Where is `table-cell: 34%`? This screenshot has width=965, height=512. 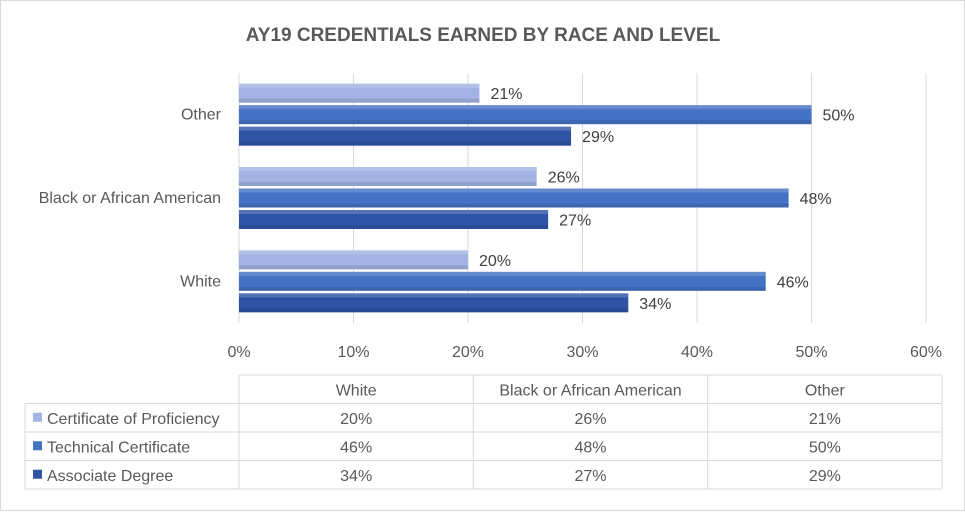 table-cell: 34% is located at coordinates (356, 476).